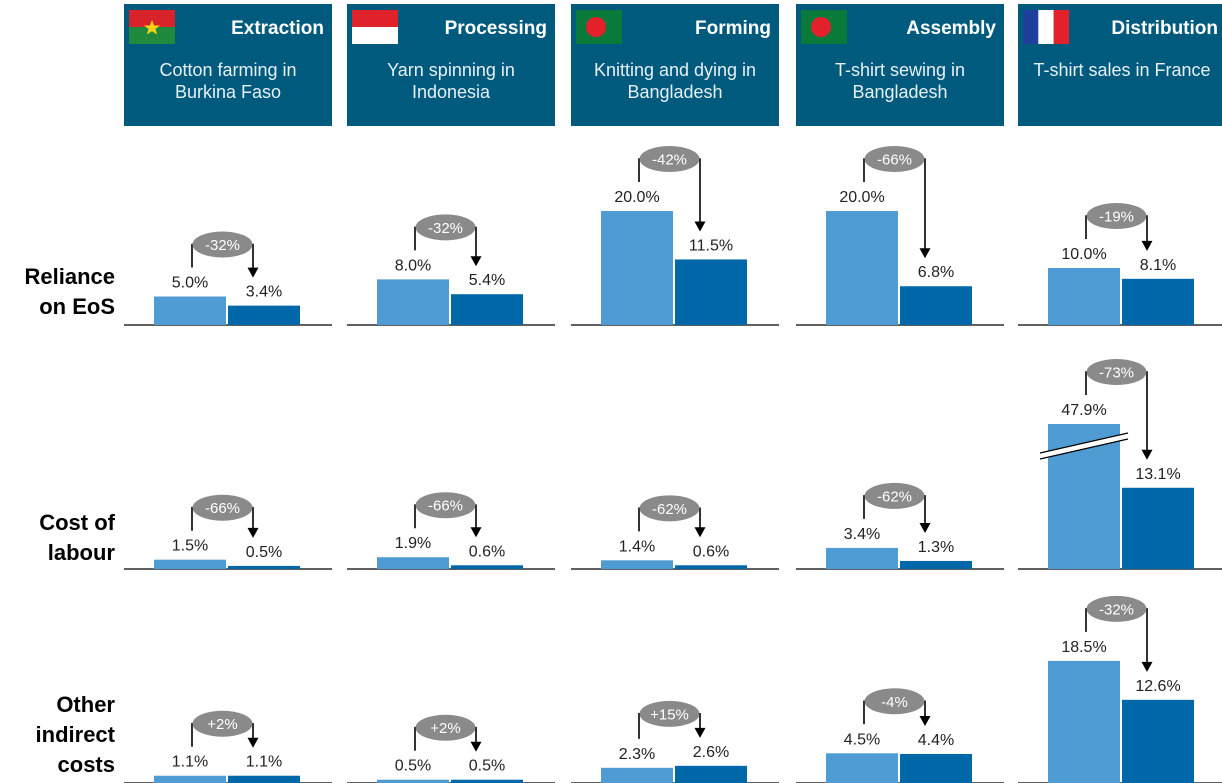  Describe the element at coordinates (445, 728) in the screenshot. I see `change-label: +2%` at that location.